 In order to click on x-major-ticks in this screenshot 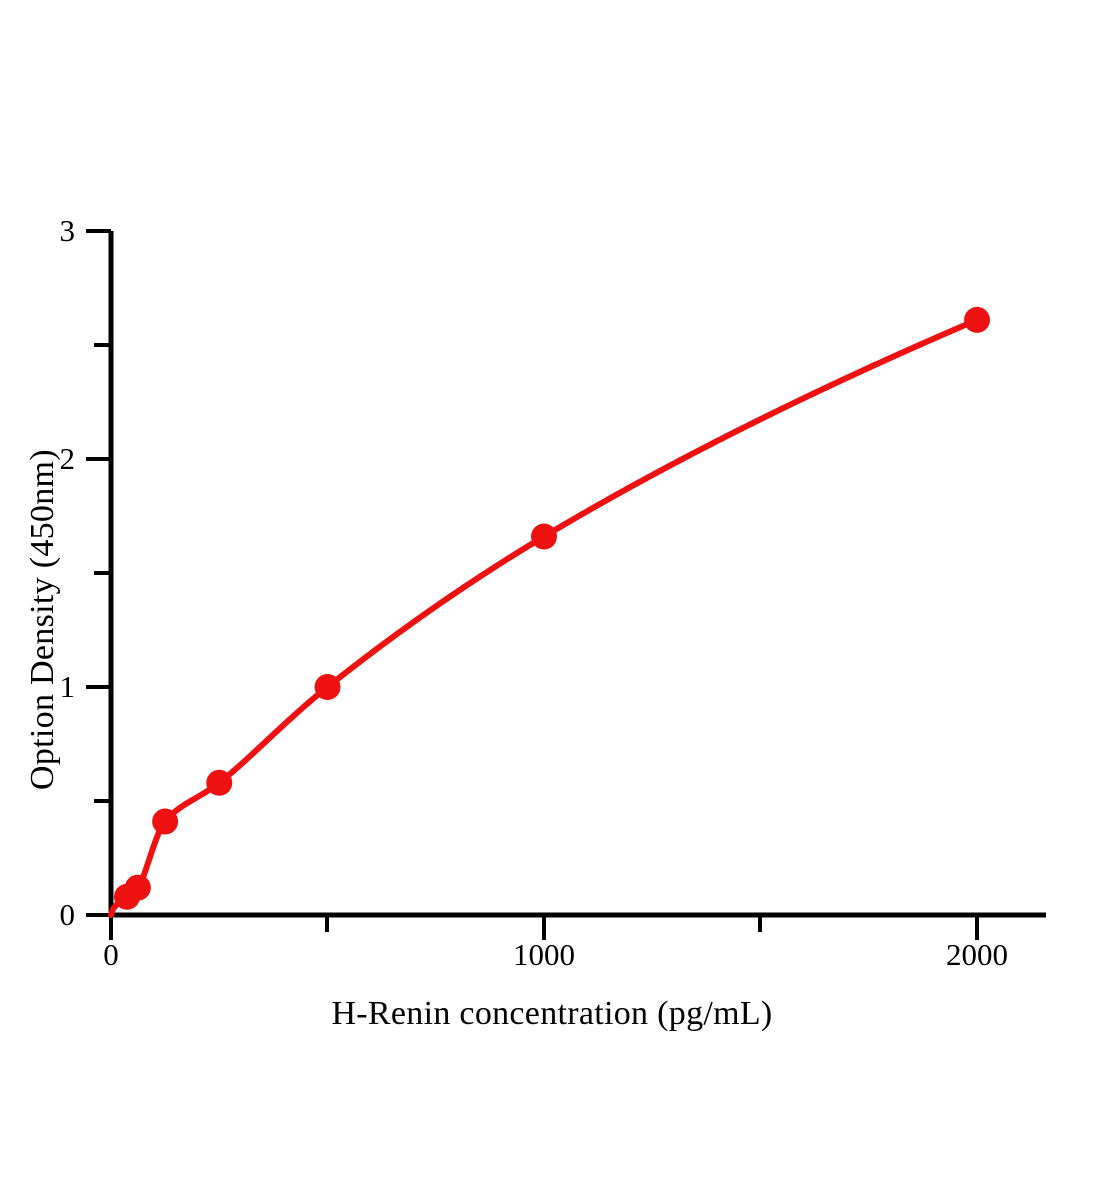, I will do `click(544, 927)`.